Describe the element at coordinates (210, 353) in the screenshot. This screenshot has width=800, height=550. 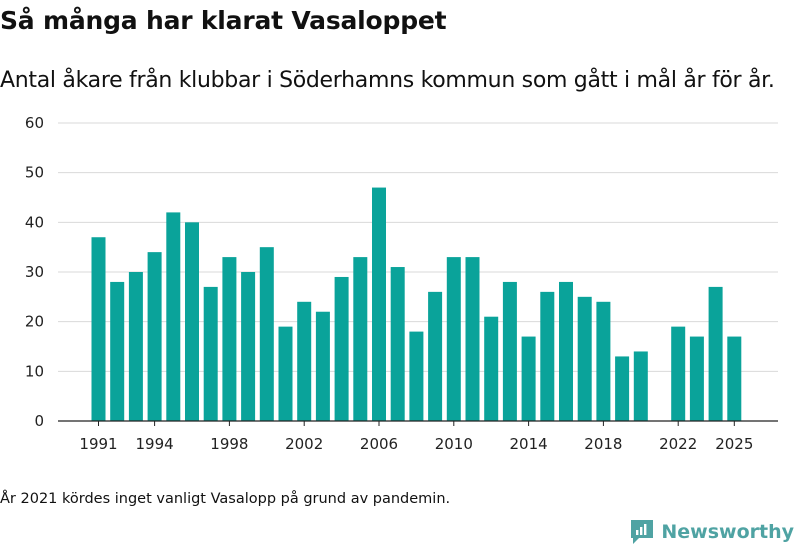
I see `bar-1997` at that location.